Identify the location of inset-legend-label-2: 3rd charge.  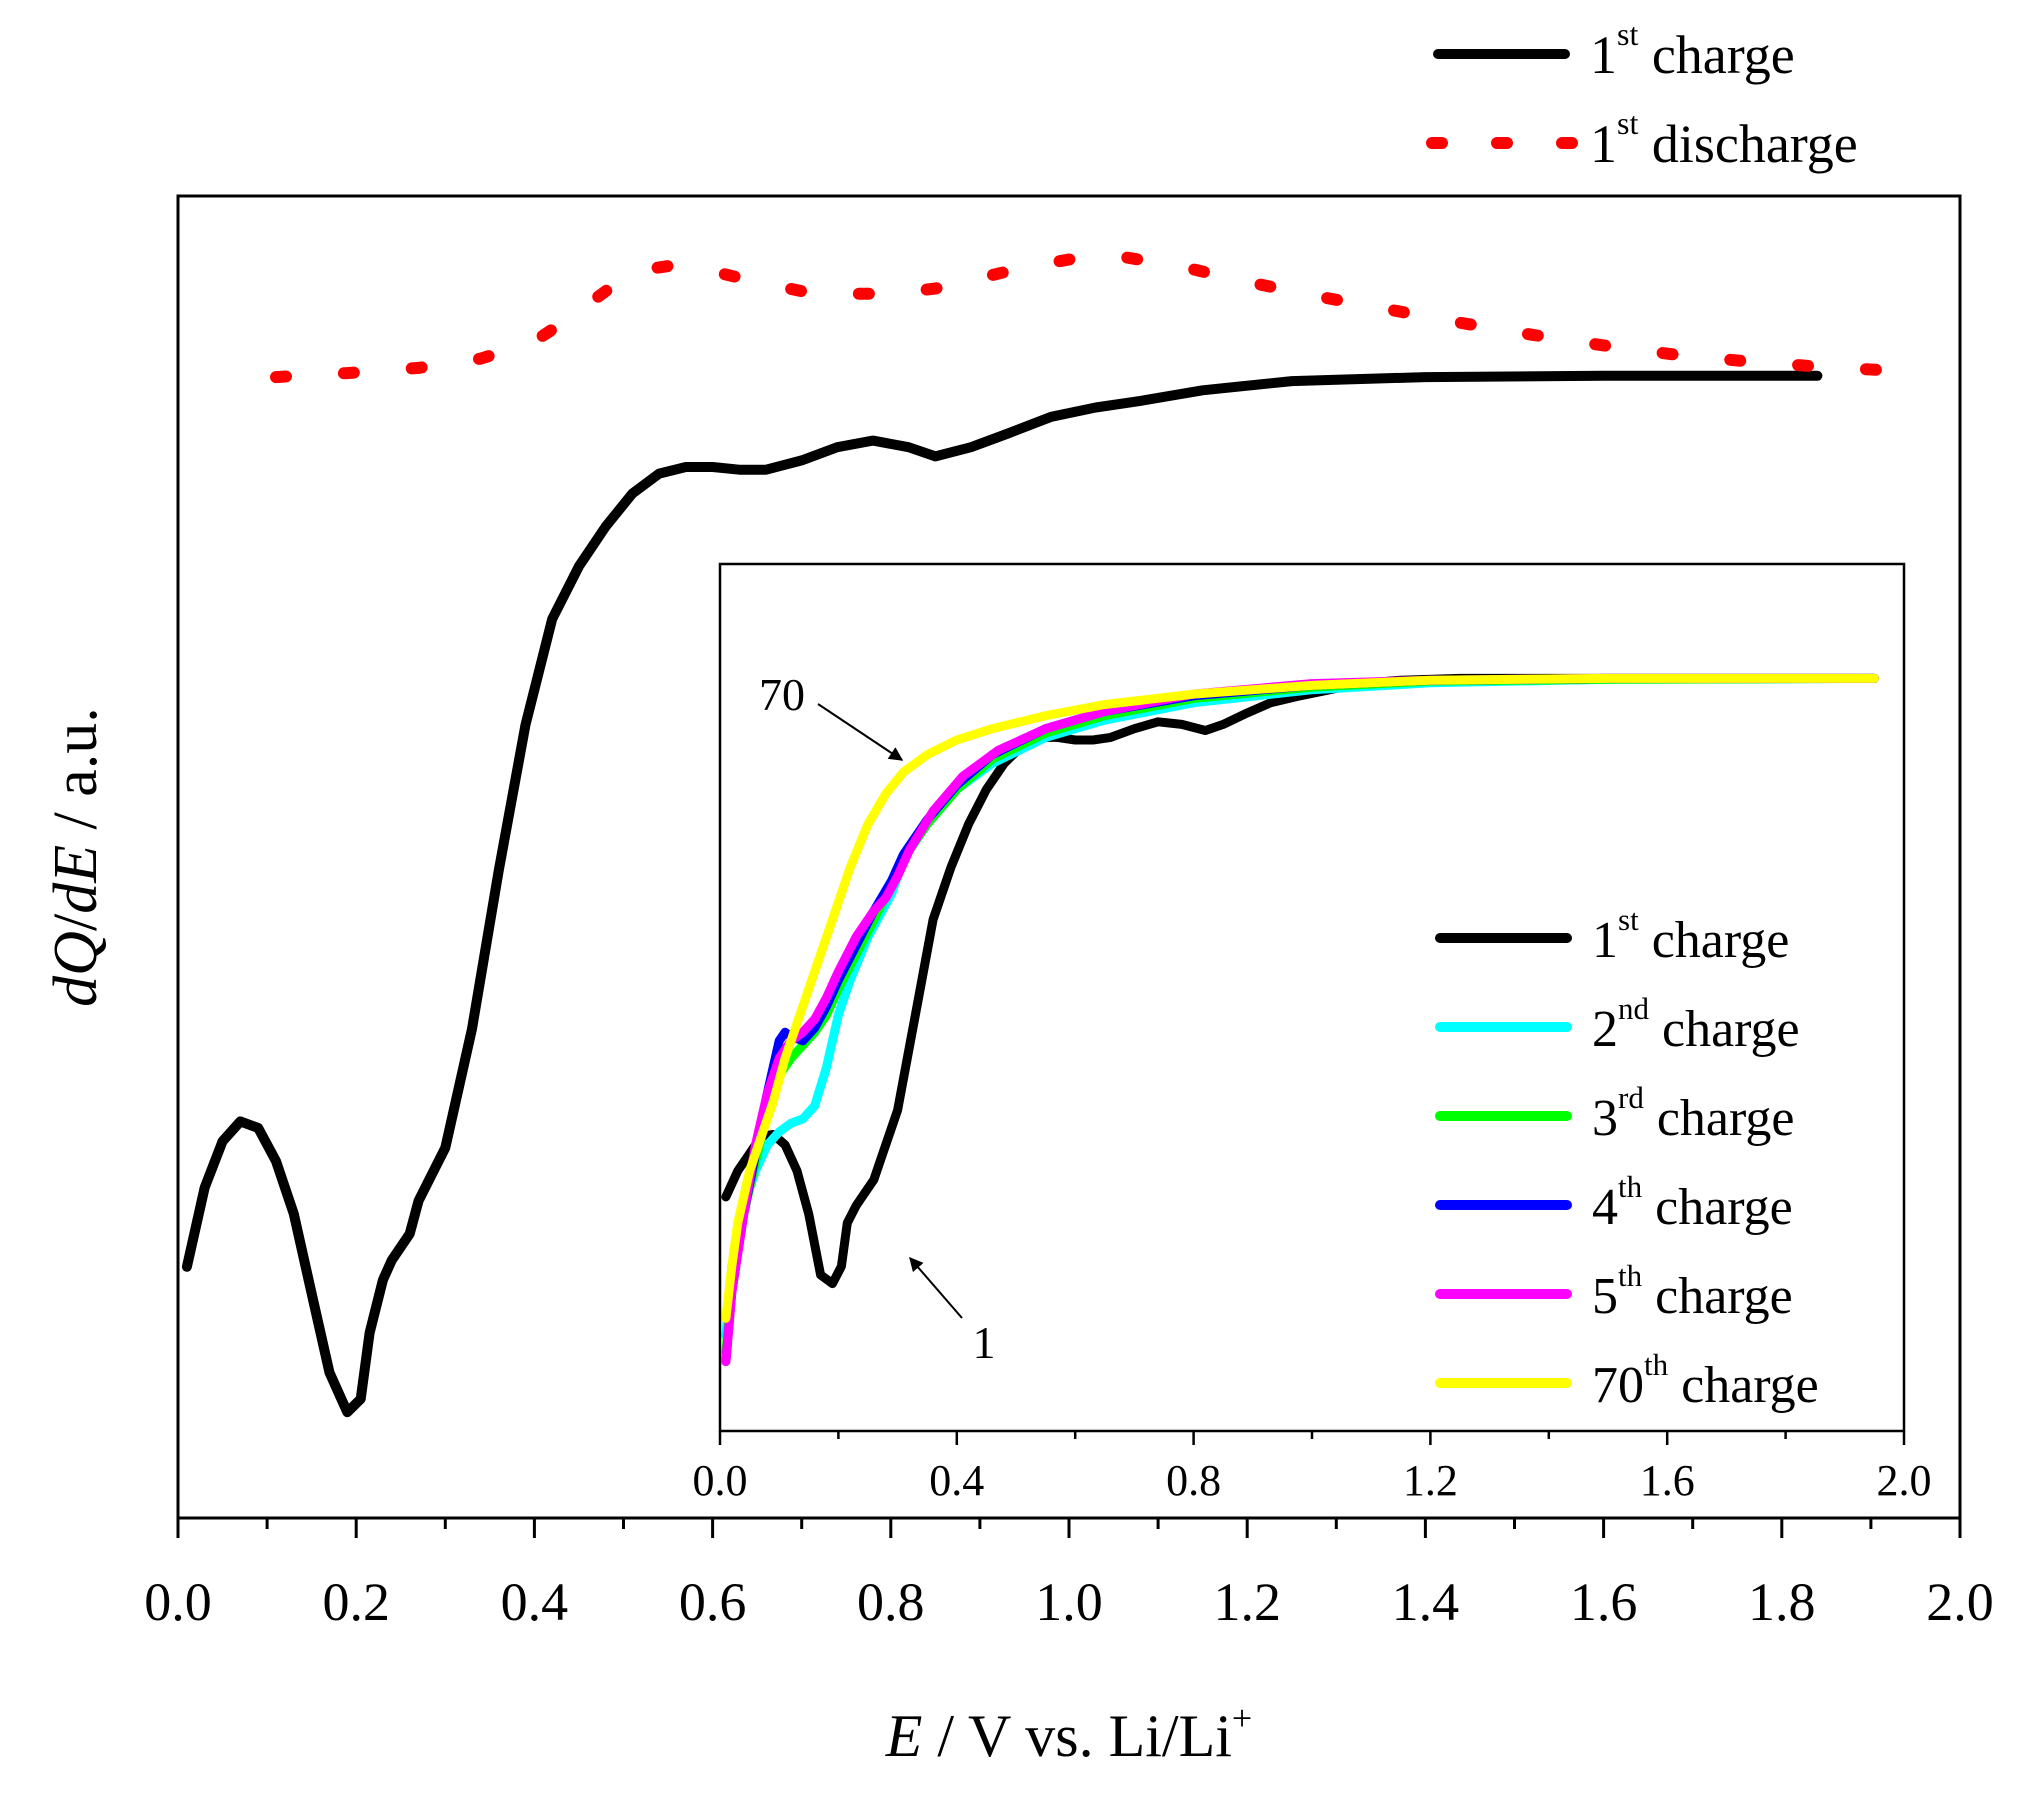
(1693, 1113).